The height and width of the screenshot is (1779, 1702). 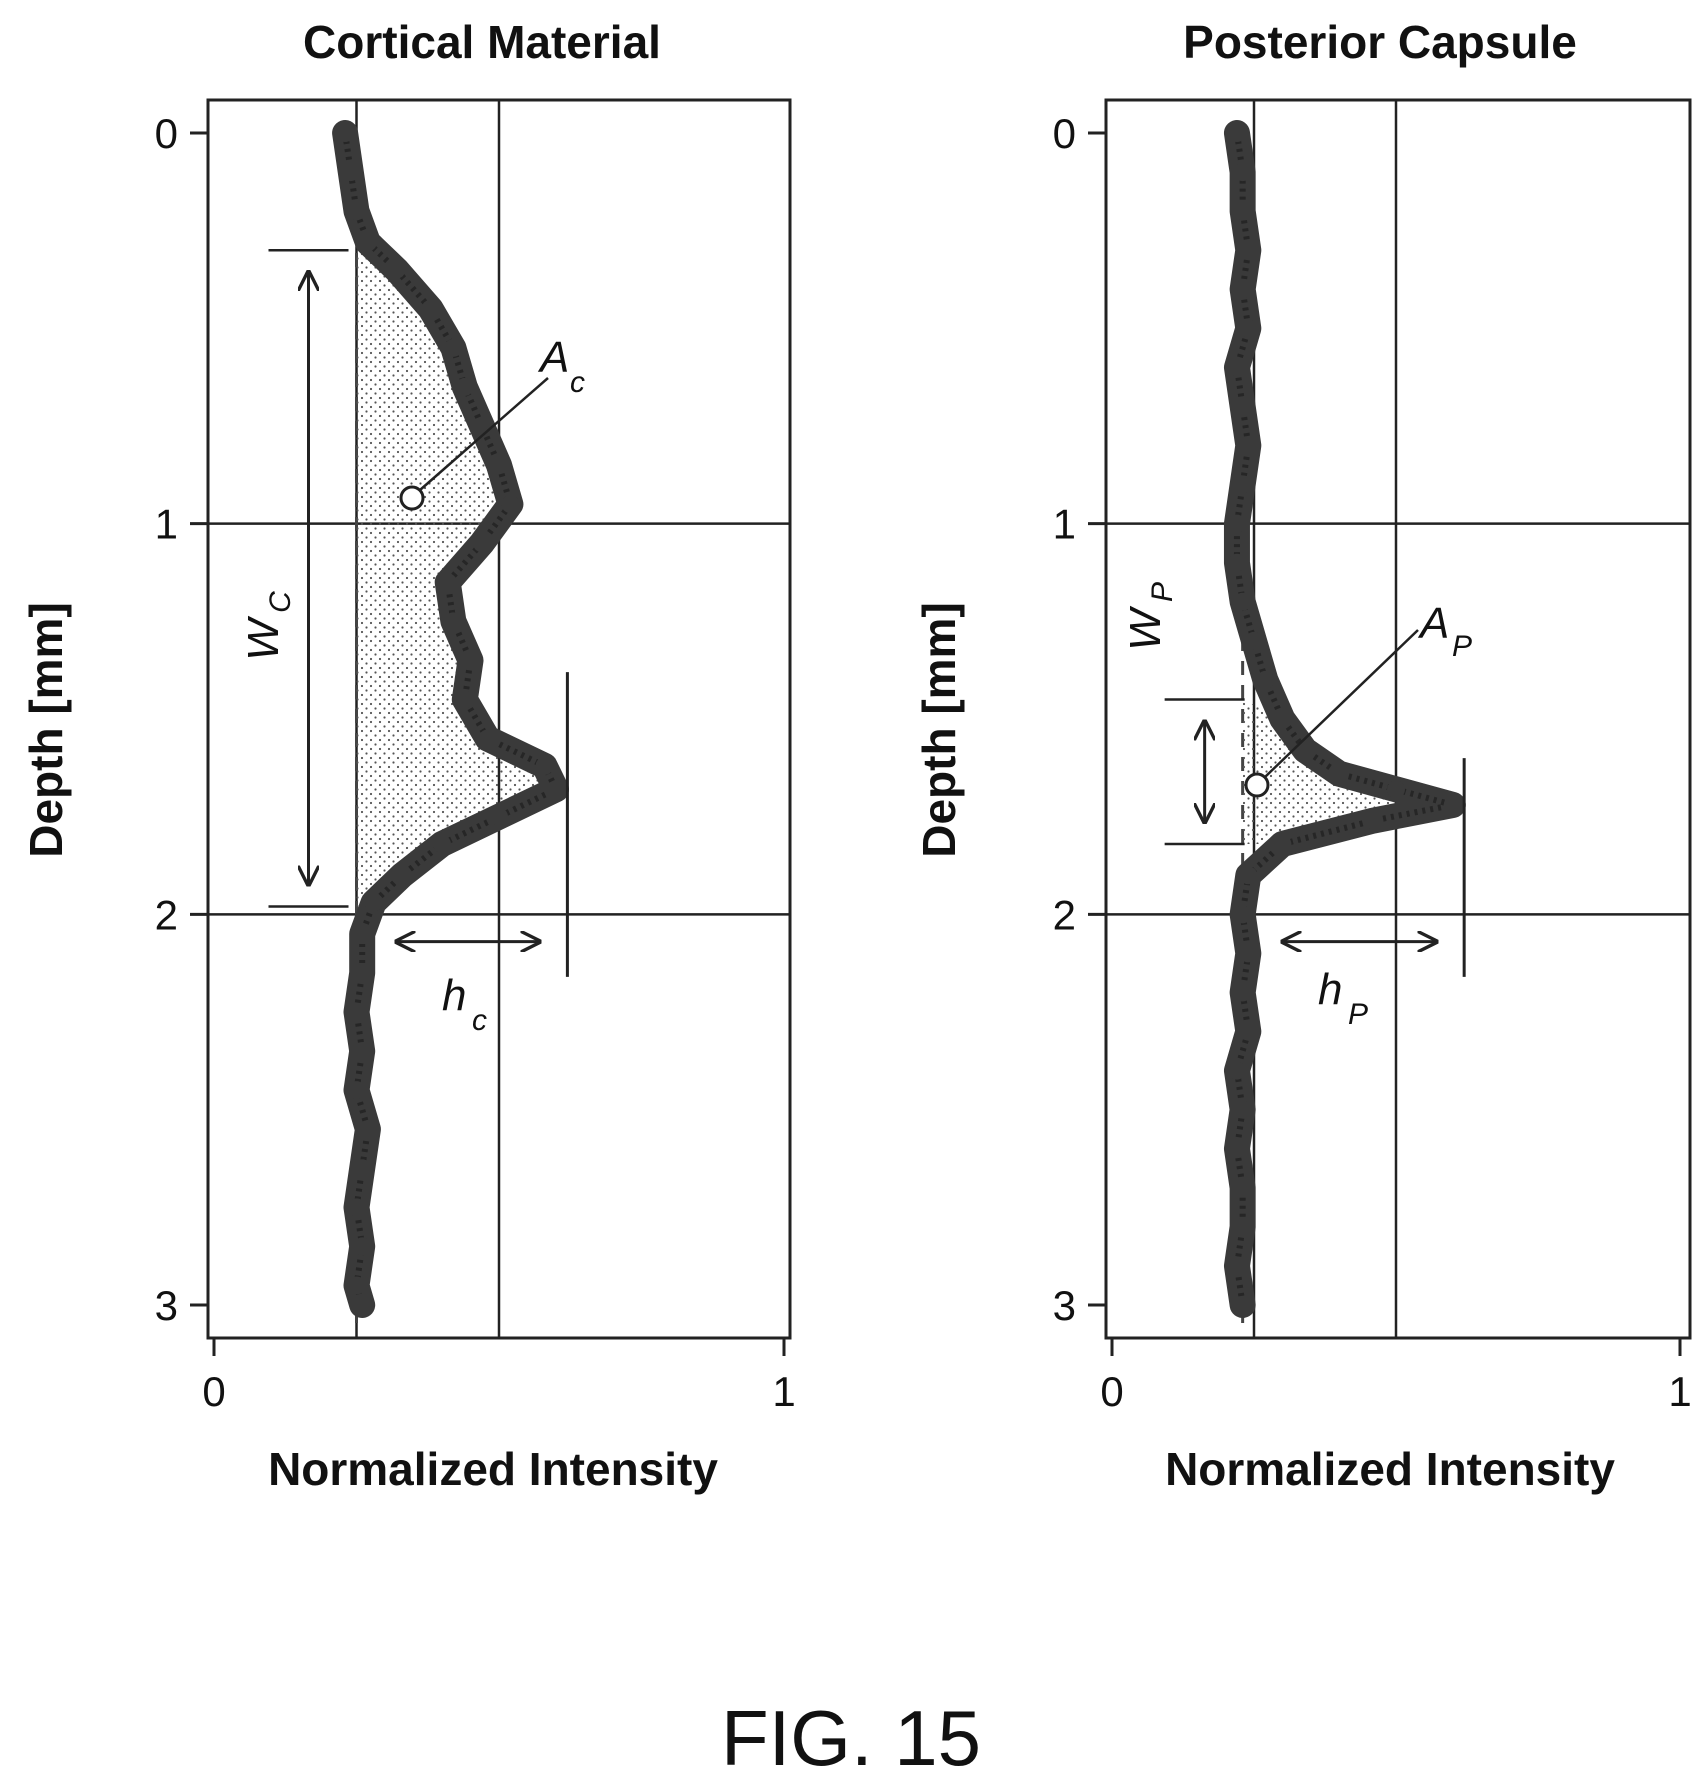 I want to click on width-annotation: W P, so click(x=1150, y=616).